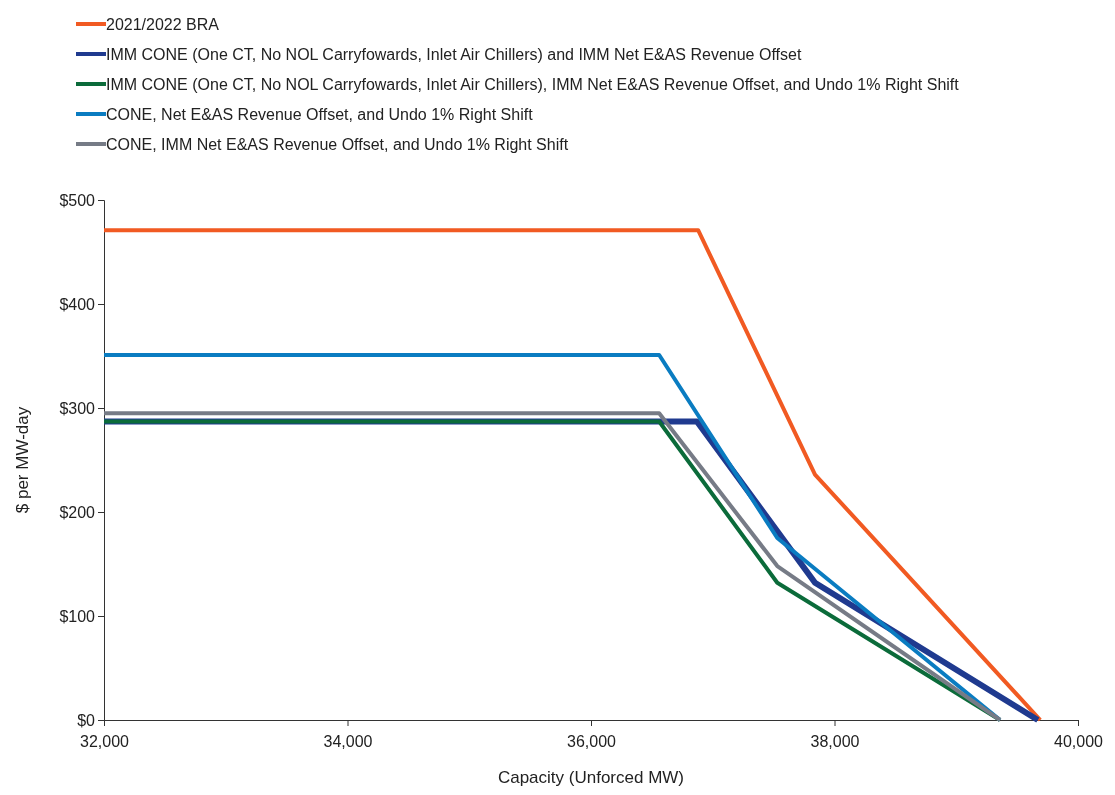 This screenshot has width=1115, height=795. Describe the element at coordinates (592, 741) in the screenshot. I see `x-tick-label: 36,000` at that location.